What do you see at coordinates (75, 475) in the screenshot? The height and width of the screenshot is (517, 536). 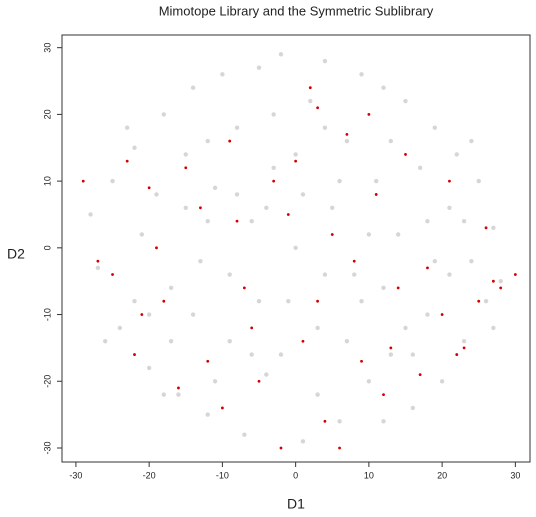 I see `x-tick-label: -30` at bounding box center [75, 475].